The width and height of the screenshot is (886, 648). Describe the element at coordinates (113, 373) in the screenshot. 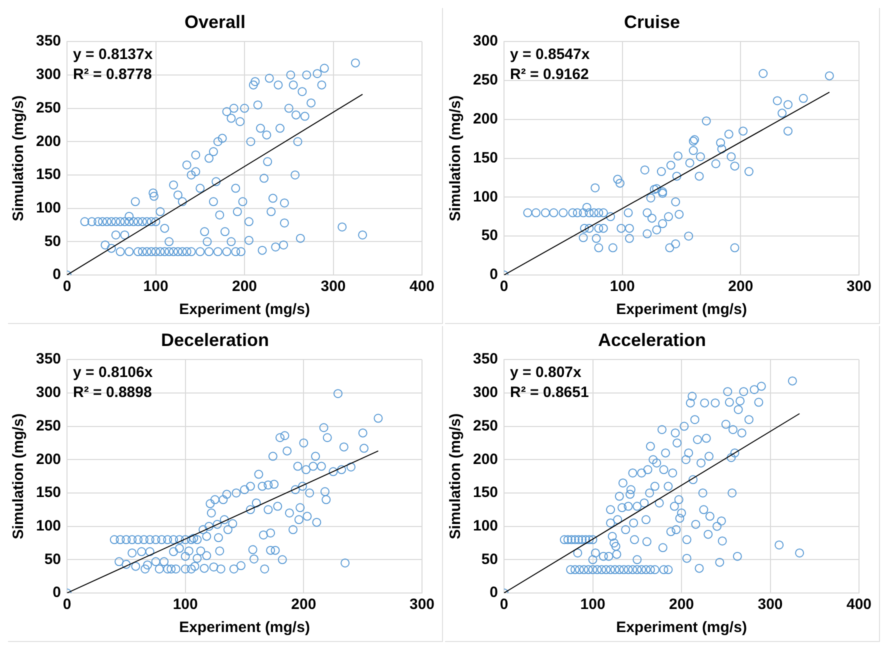

I see `annotation: y = 0.8106x` at that location.